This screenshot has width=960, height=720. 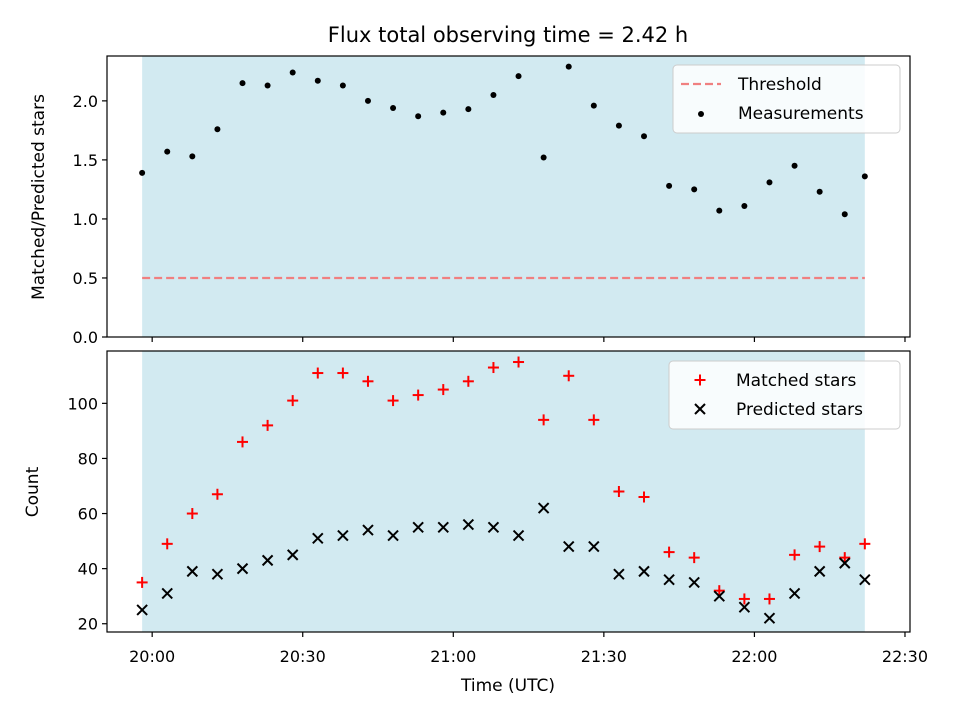 I want to click on x-tick-label: 22:30, so click(x=905, y=656).